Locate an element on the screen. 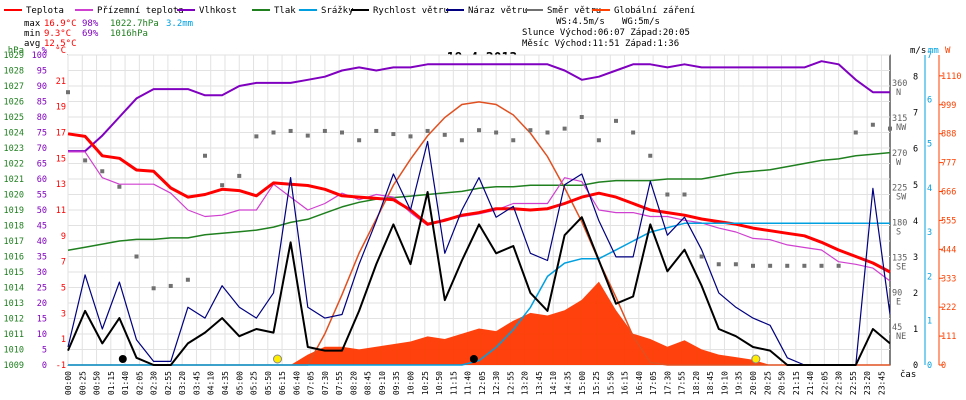 This screenshot has width=966, height=400. x-axis-tick: 15:00 is located at coordinates (582, 383).